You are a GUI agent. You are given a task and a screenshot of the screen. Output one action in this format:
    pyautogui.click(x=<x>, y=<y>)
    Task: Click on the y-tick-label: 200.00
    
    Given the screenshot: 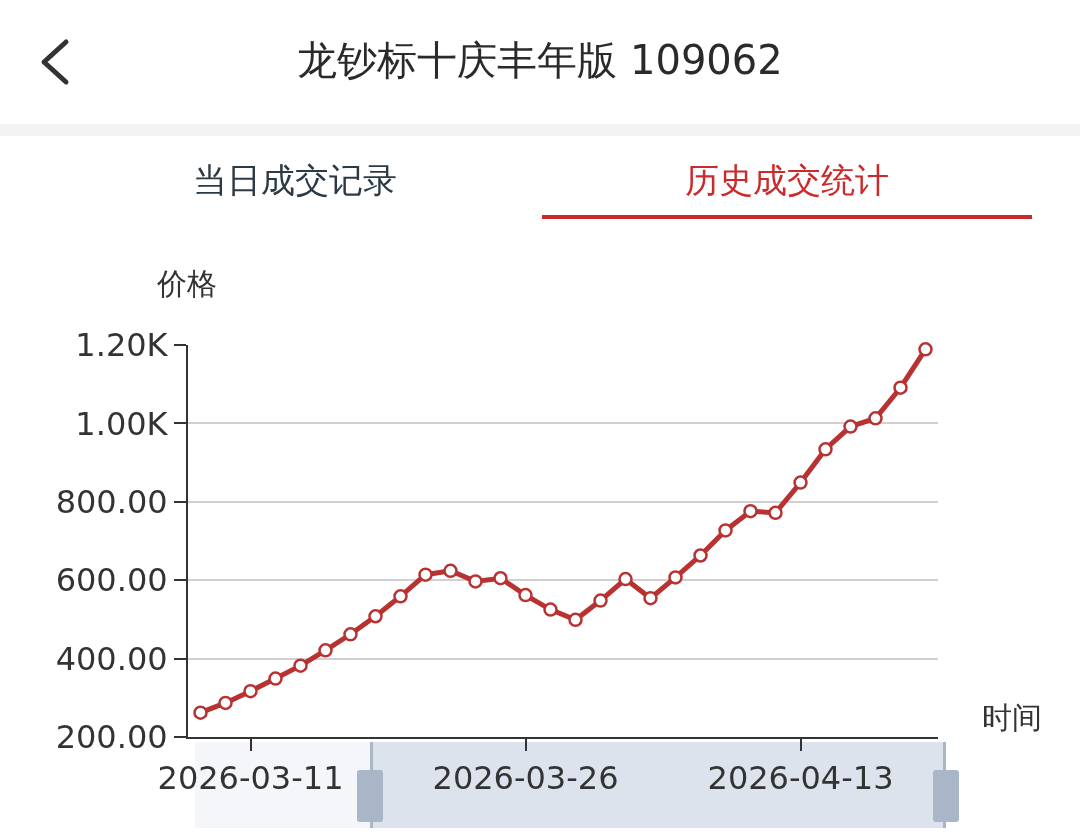 What is the action you would take?
    pyautogui.click(x=111, y=737)
    